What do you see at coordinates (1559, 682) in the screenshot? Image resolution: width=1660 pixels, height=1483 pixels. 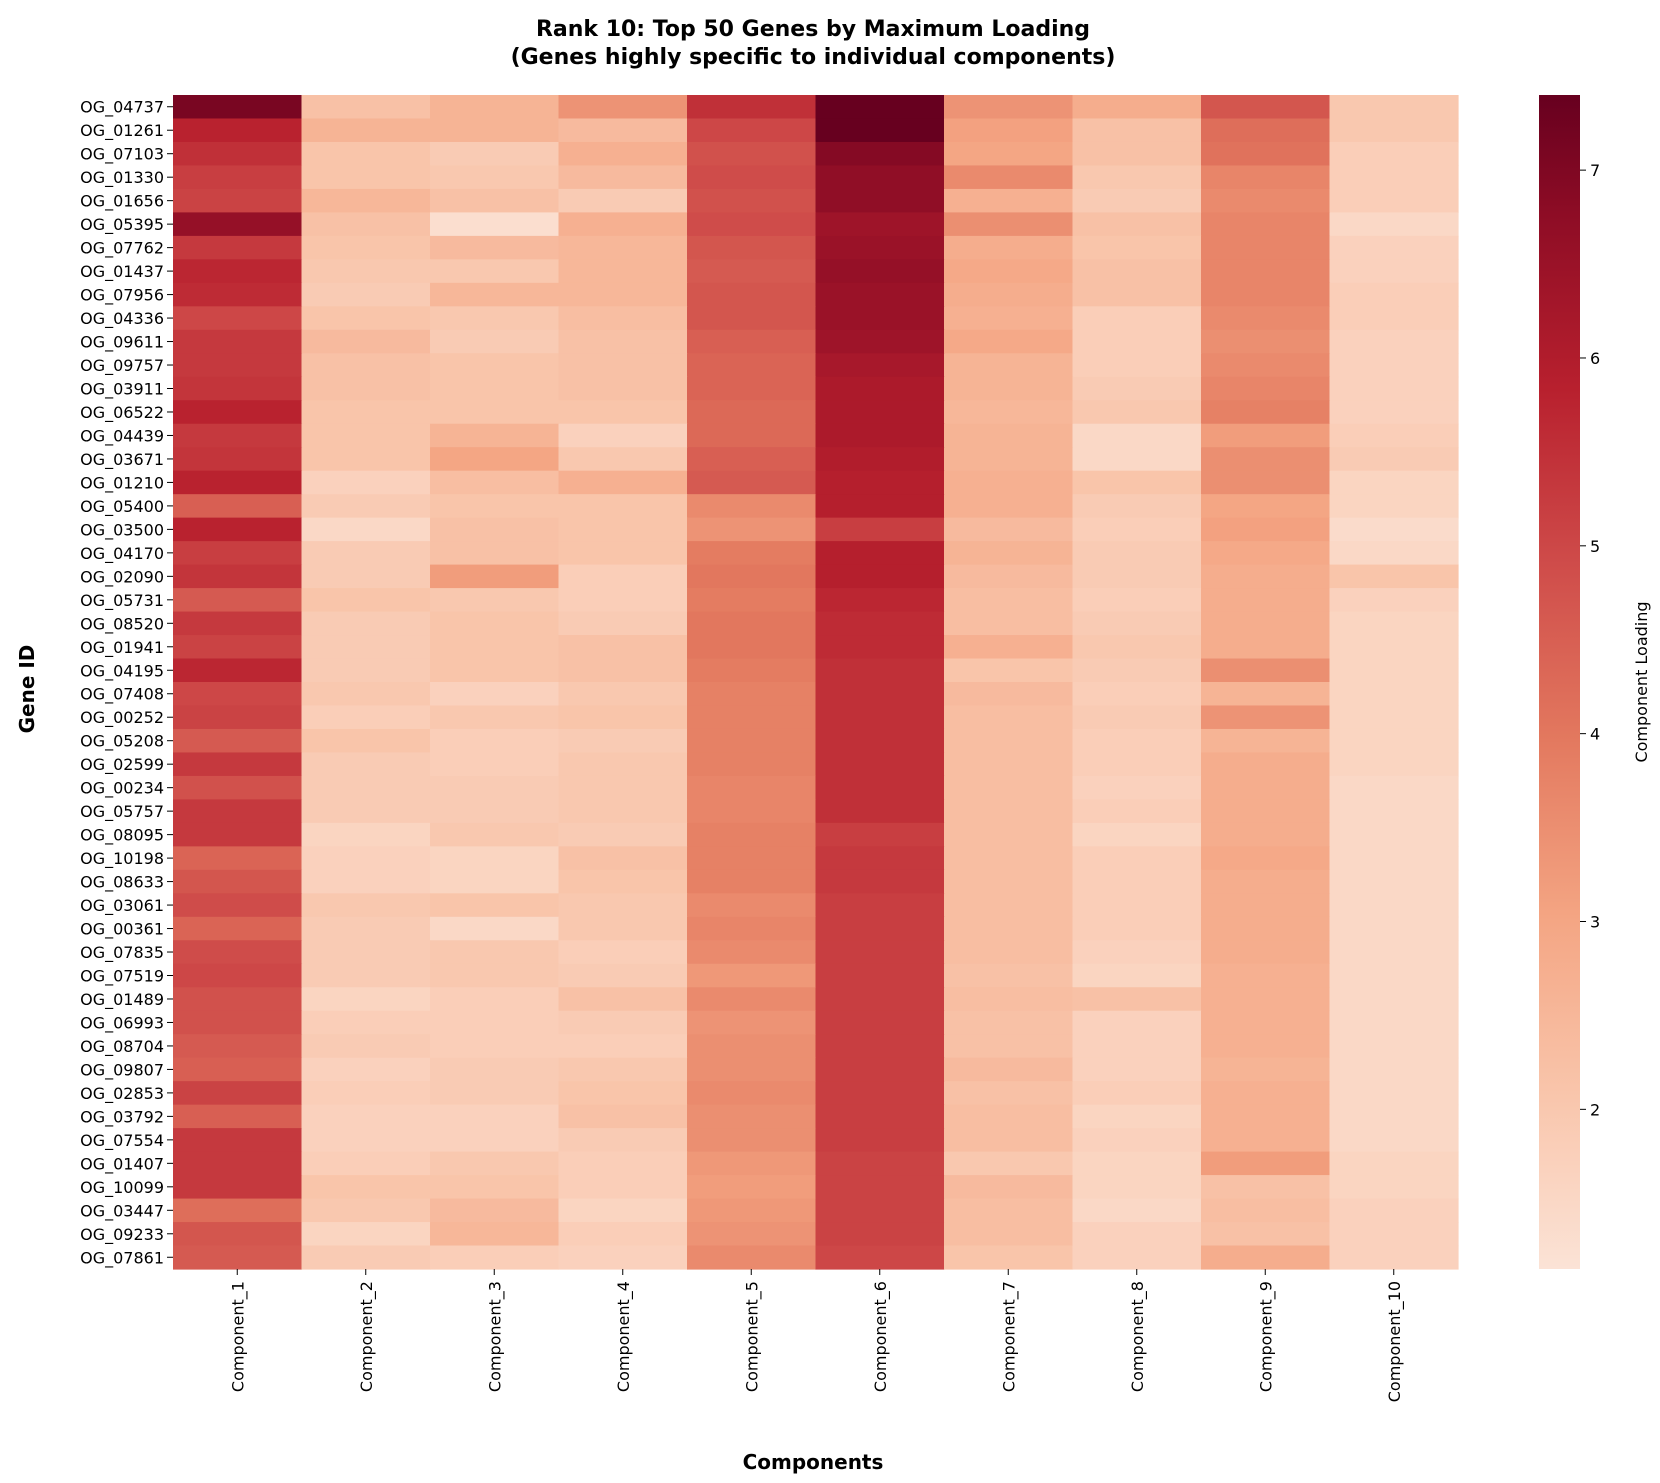 I see `colorbar` at bounding box center [1559, 682].